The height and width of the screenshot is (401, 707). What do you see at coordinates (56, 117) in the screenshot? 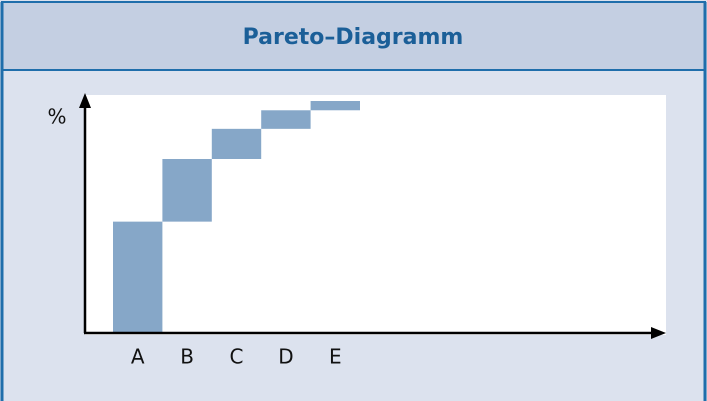
I see `y-axis-label: %` at bounding box center [56, 117].